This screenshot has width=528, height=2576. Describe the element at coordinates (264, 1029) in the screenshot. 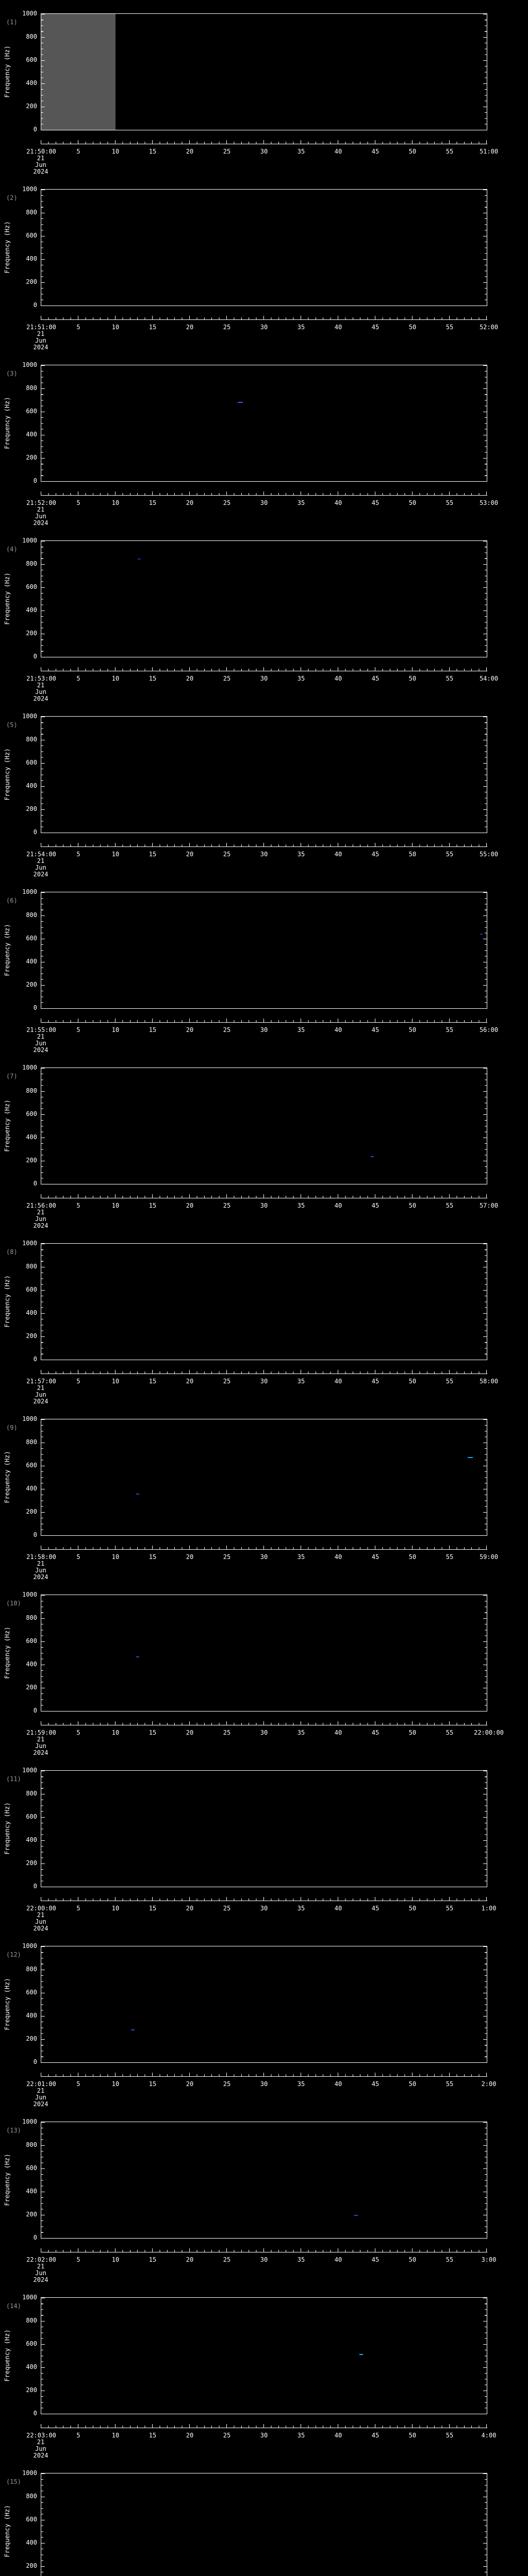

I see `x-tick-label: 30` at that location.